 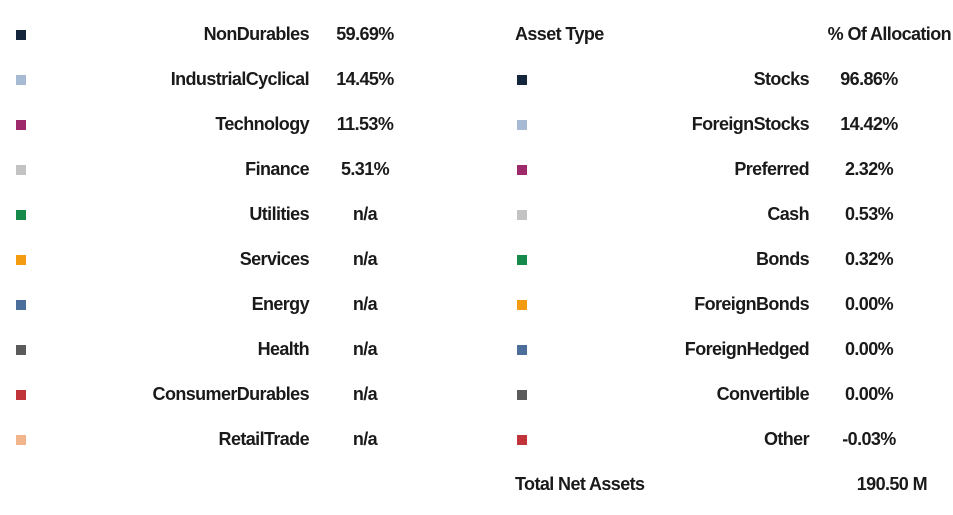 What do you see at coordinates (279, 214) in the screenshot?
I see `sector-name: Utilities` at bounding box center [279, 214].